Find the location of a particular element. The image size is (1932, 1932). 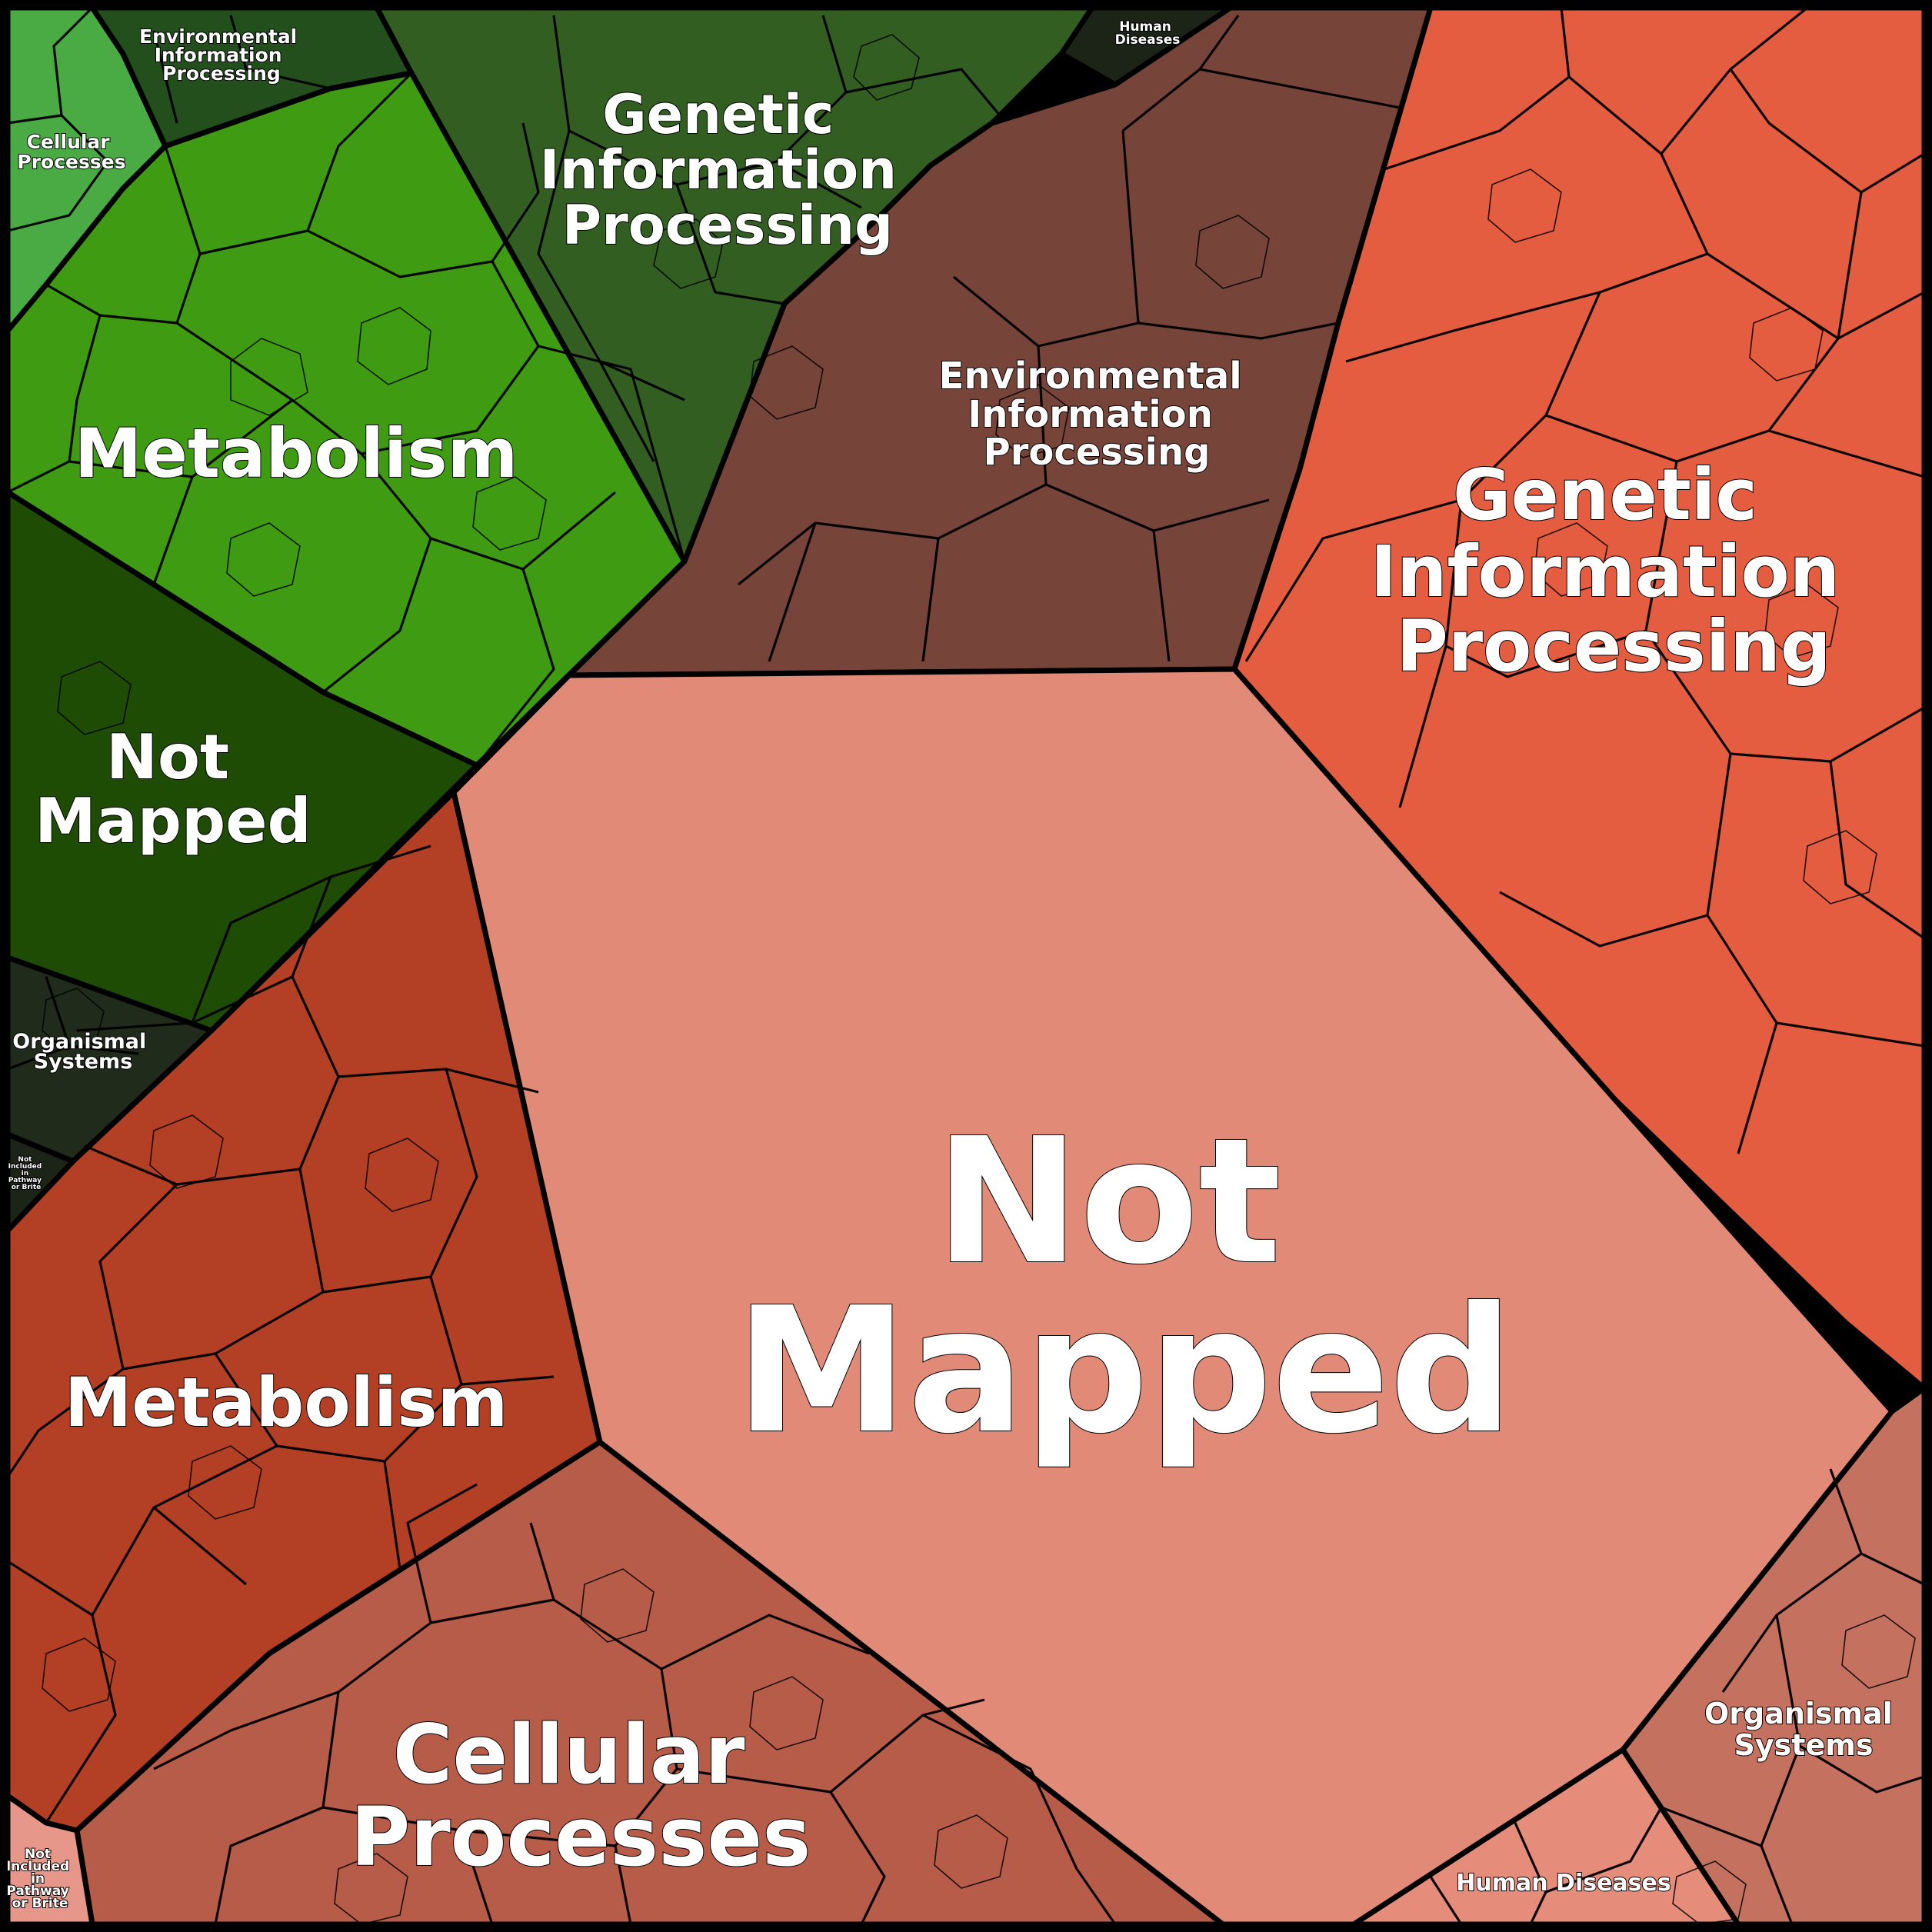

label-coral-genetic-information-processing: Genetic Information Processing is located at coordinates (1618, 571).